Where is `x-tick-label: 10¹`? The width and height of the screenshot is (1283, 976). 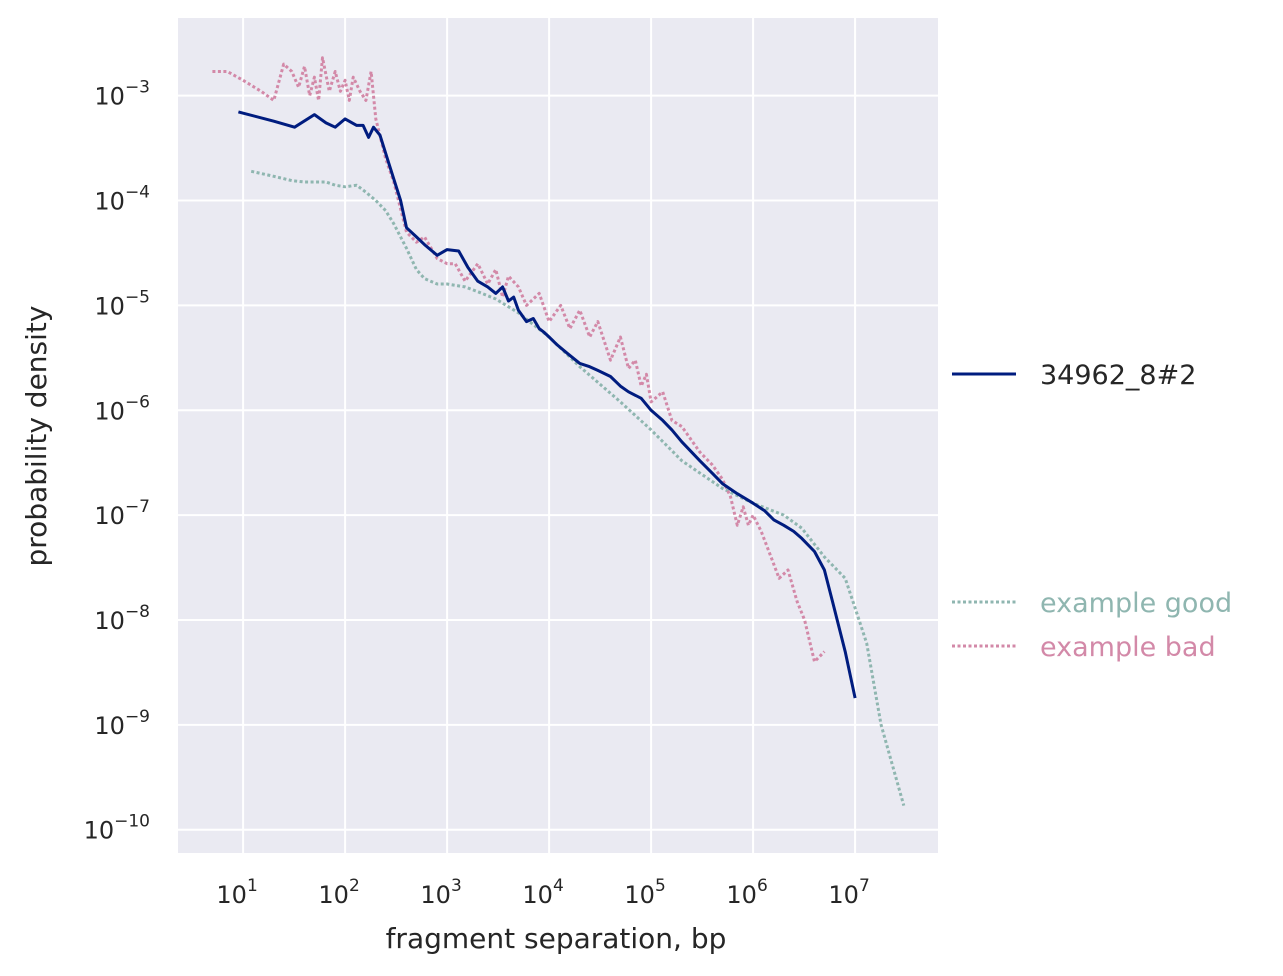 x-tick-label: 10¹ is located at coordinates (236, 892).